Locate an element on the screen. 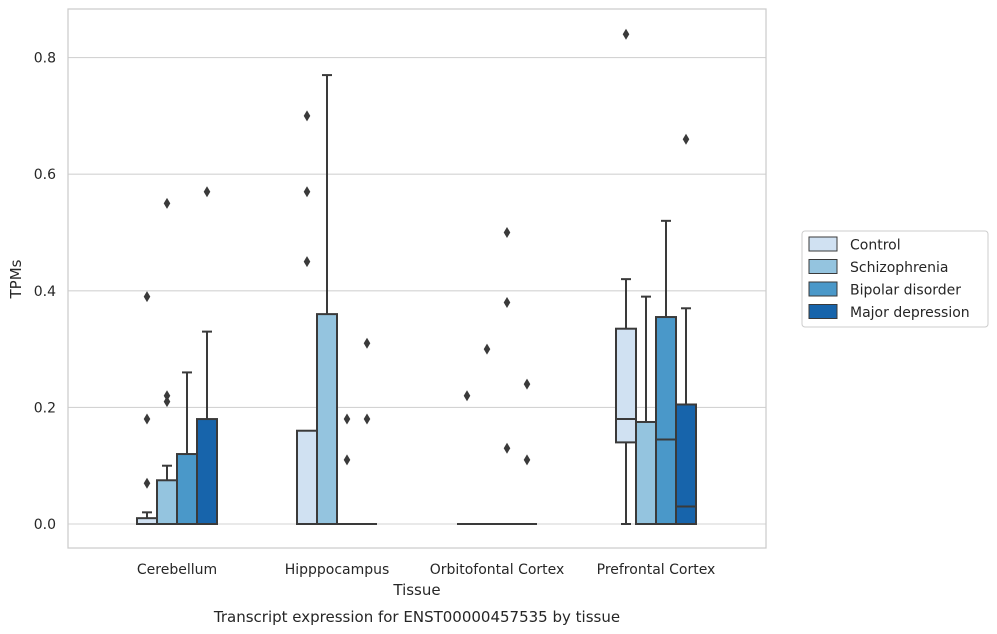 The width and height of the screenshot is (997, 634). legend-frame is located at coordinates (895, 279).